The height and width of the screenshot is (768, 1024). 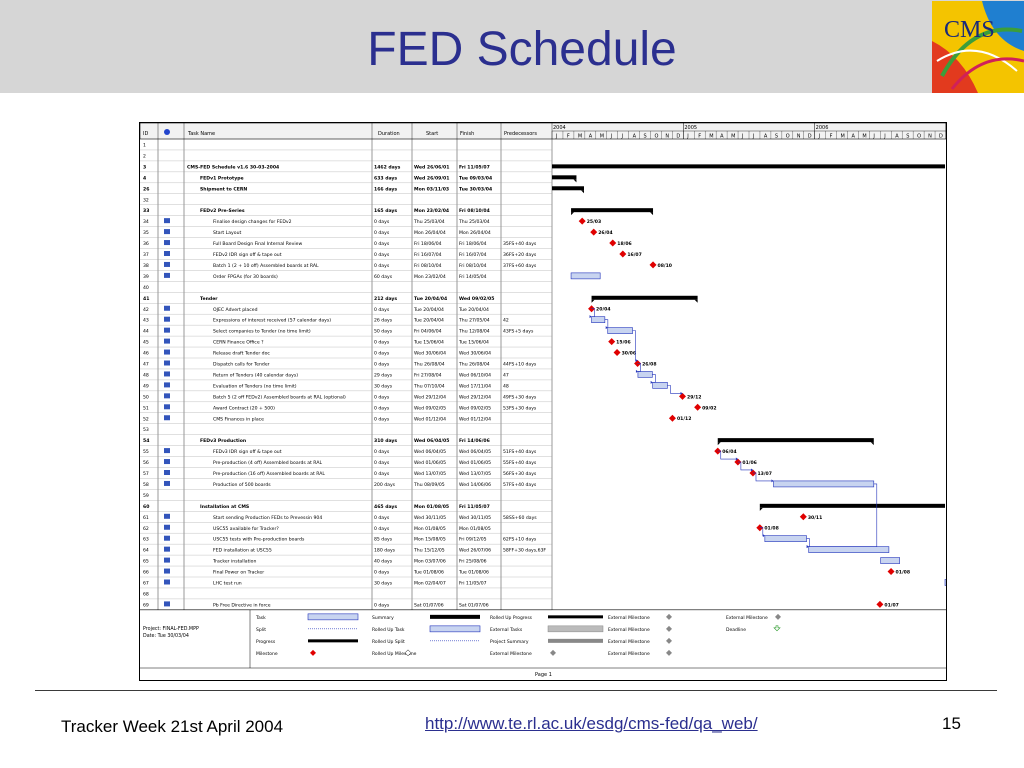 What do you see at coordinates (430, 562) in the screenshot?
I see `row-start: Mon 03/07/06` at bounding box center [430, 562].